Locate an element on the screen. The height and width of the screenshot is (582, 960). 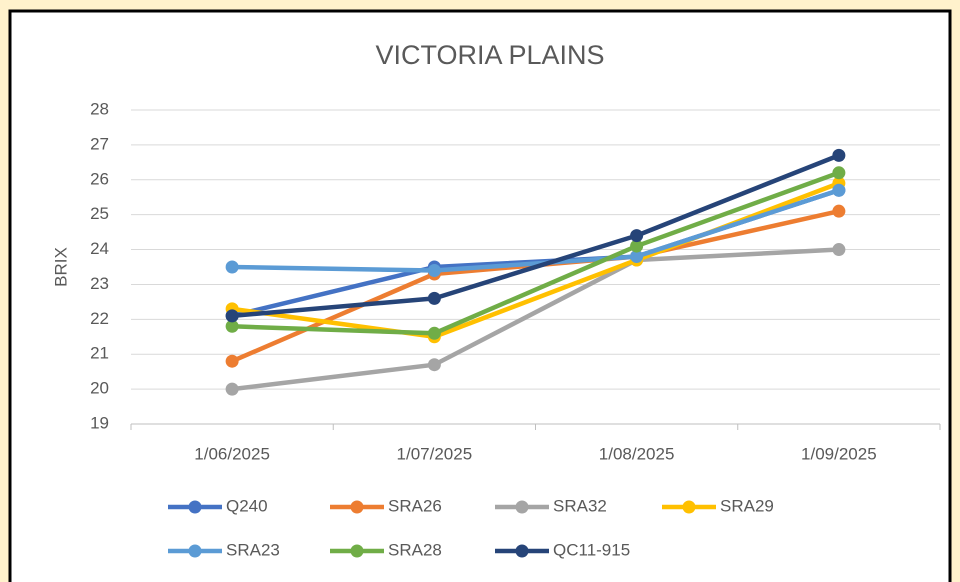
legend-label: SRA29 is located at coordinates (747, 505).